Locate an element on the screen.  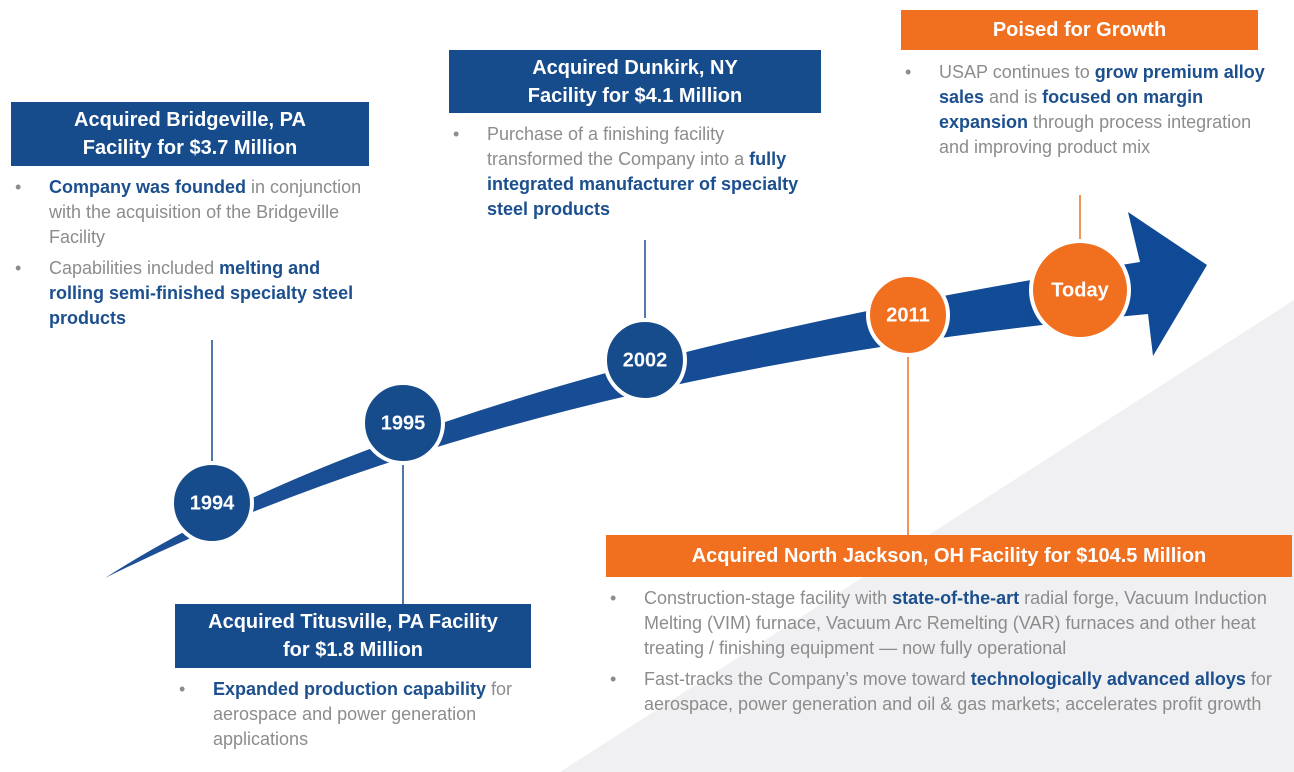
title-line: Acquired Bridgeville, PA is located at coordinates (190, 120).